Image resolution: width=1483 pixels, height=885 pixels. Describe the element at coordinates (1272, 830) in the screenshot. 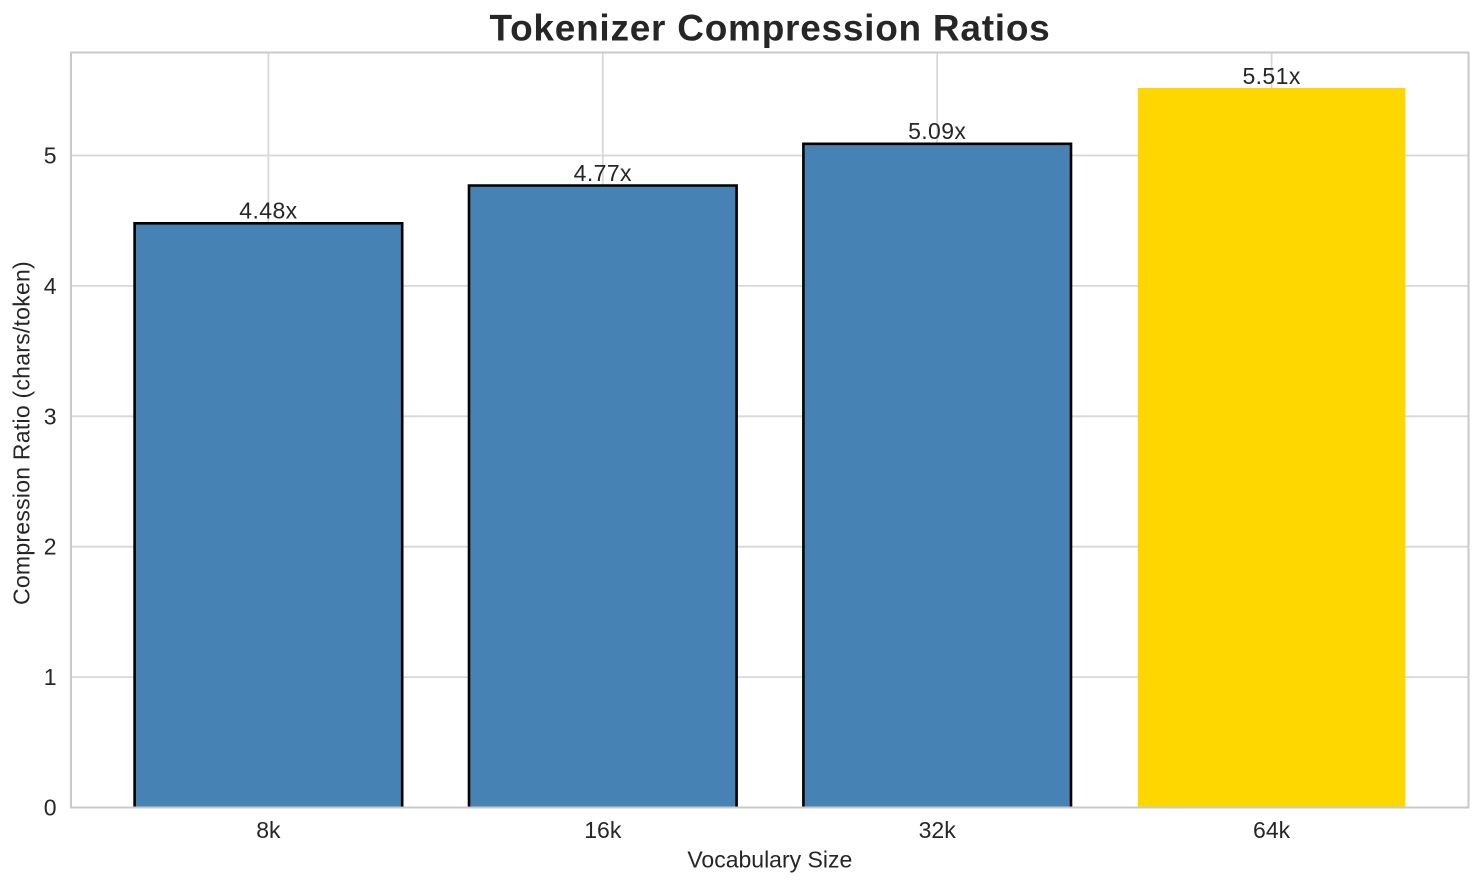

I see `svg-text: 64k` at that location.